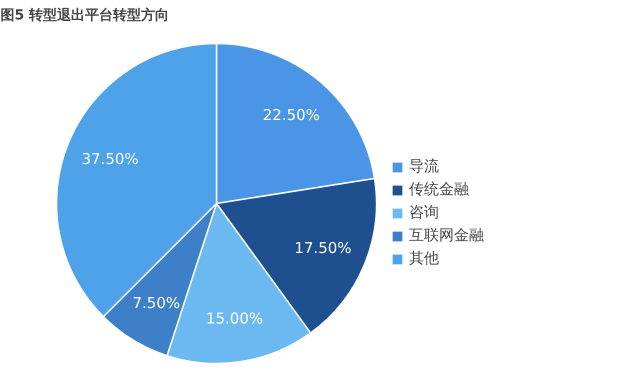 The image size is (640, 378). Describe the element at coordinates (323, 248) in the screenshot. I see `data-label: 17.50%` at that location.